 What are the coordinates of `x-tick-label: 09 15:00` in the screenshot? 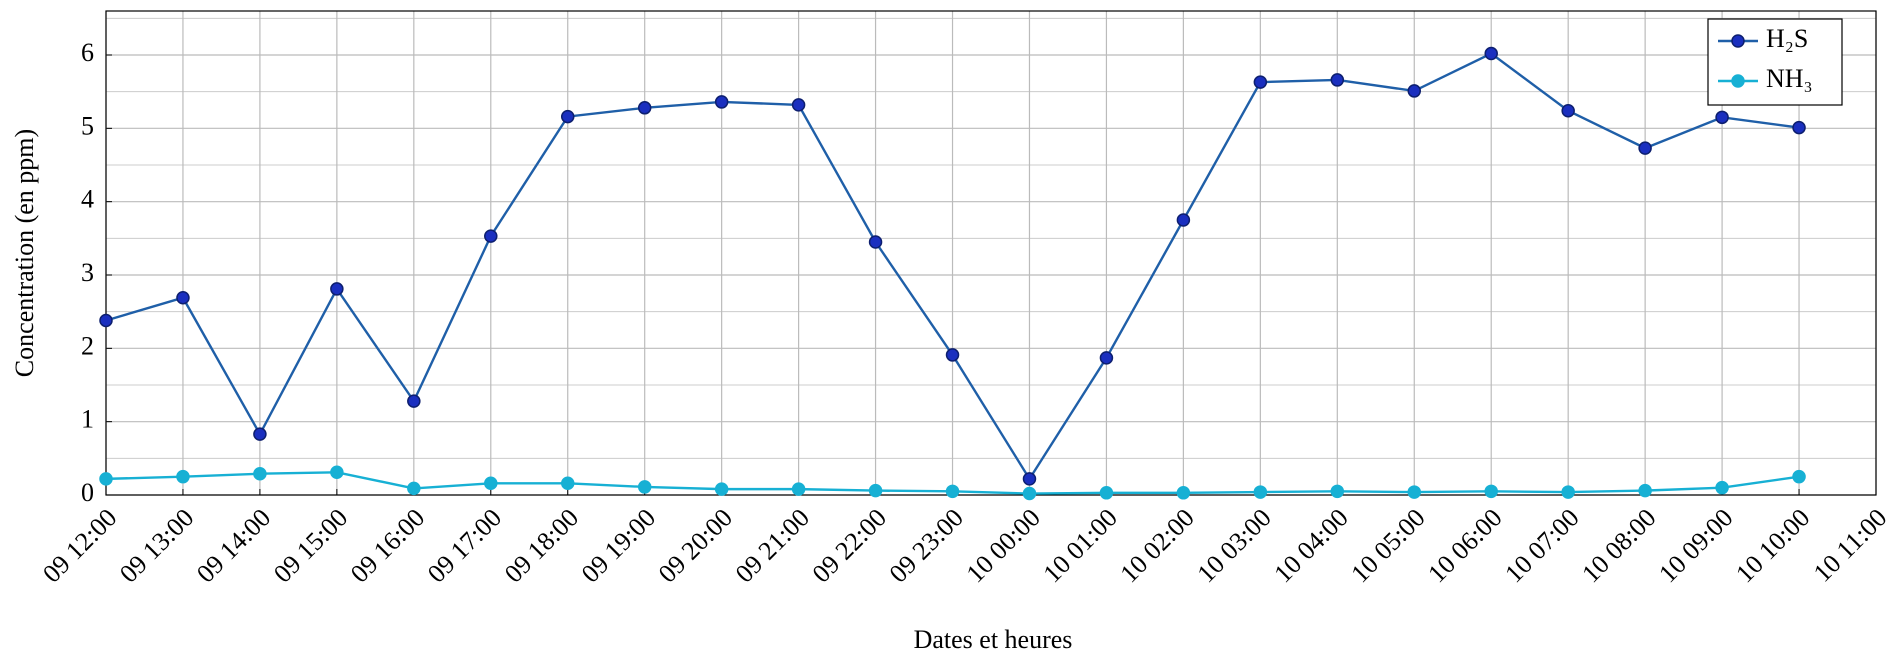 It's located at (310, 545).